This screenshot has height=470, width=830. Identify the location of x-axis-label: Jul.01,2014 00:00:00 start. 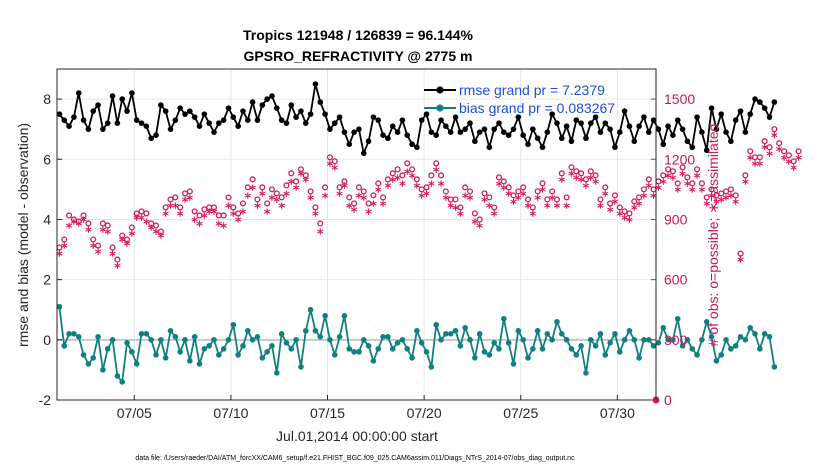
(357, 436).